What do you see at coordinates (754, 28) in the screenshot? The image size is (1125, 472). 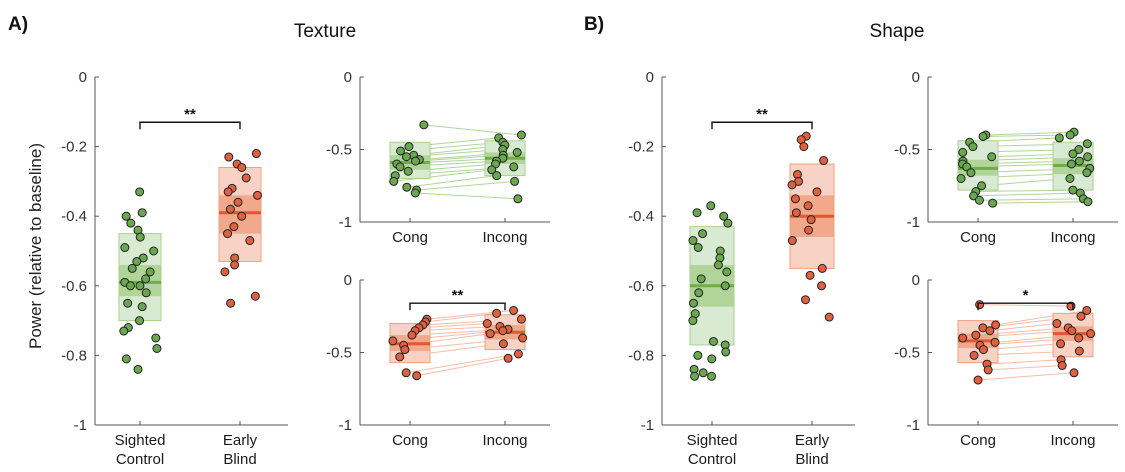 I see `panel-b: B) Shape` at bounding box center [754, 28].